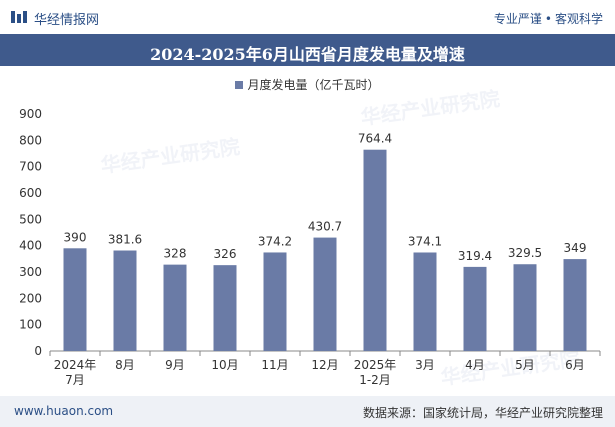 The height and width of the screenshot is (427, 615). Describe the element at coordinates (525, 253) in the screenshot. I see `data-label: 329.5` at that location.